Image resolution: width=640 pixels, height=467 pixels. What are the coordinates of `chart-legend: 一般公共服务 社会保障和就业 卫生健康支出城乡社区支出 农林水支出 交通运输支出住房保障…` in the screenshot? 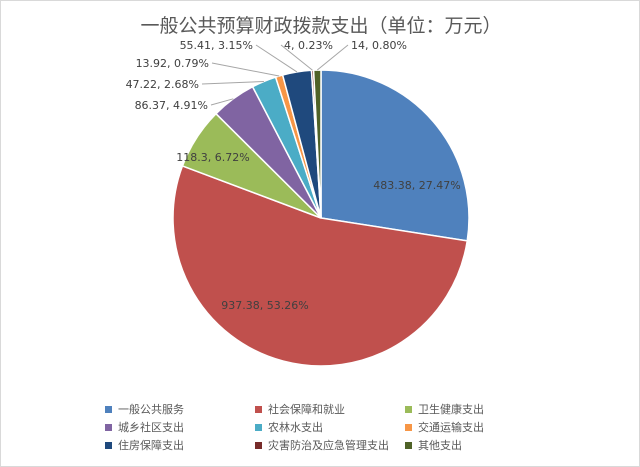 It's located at (315, 427).